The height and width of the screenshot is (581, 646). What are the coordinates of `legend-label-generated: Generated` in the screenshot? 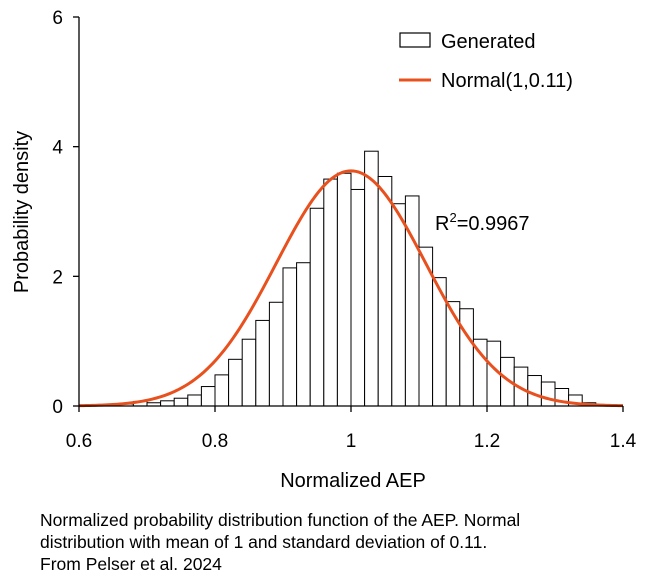 It's located at (488, 42).